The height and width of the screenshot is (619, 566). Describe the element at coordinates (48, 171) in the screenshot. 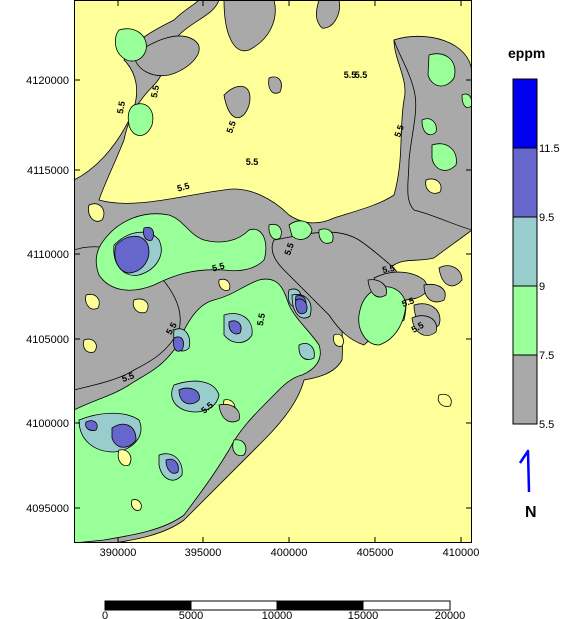

I see `y-tick-label: 4115000` at that location.